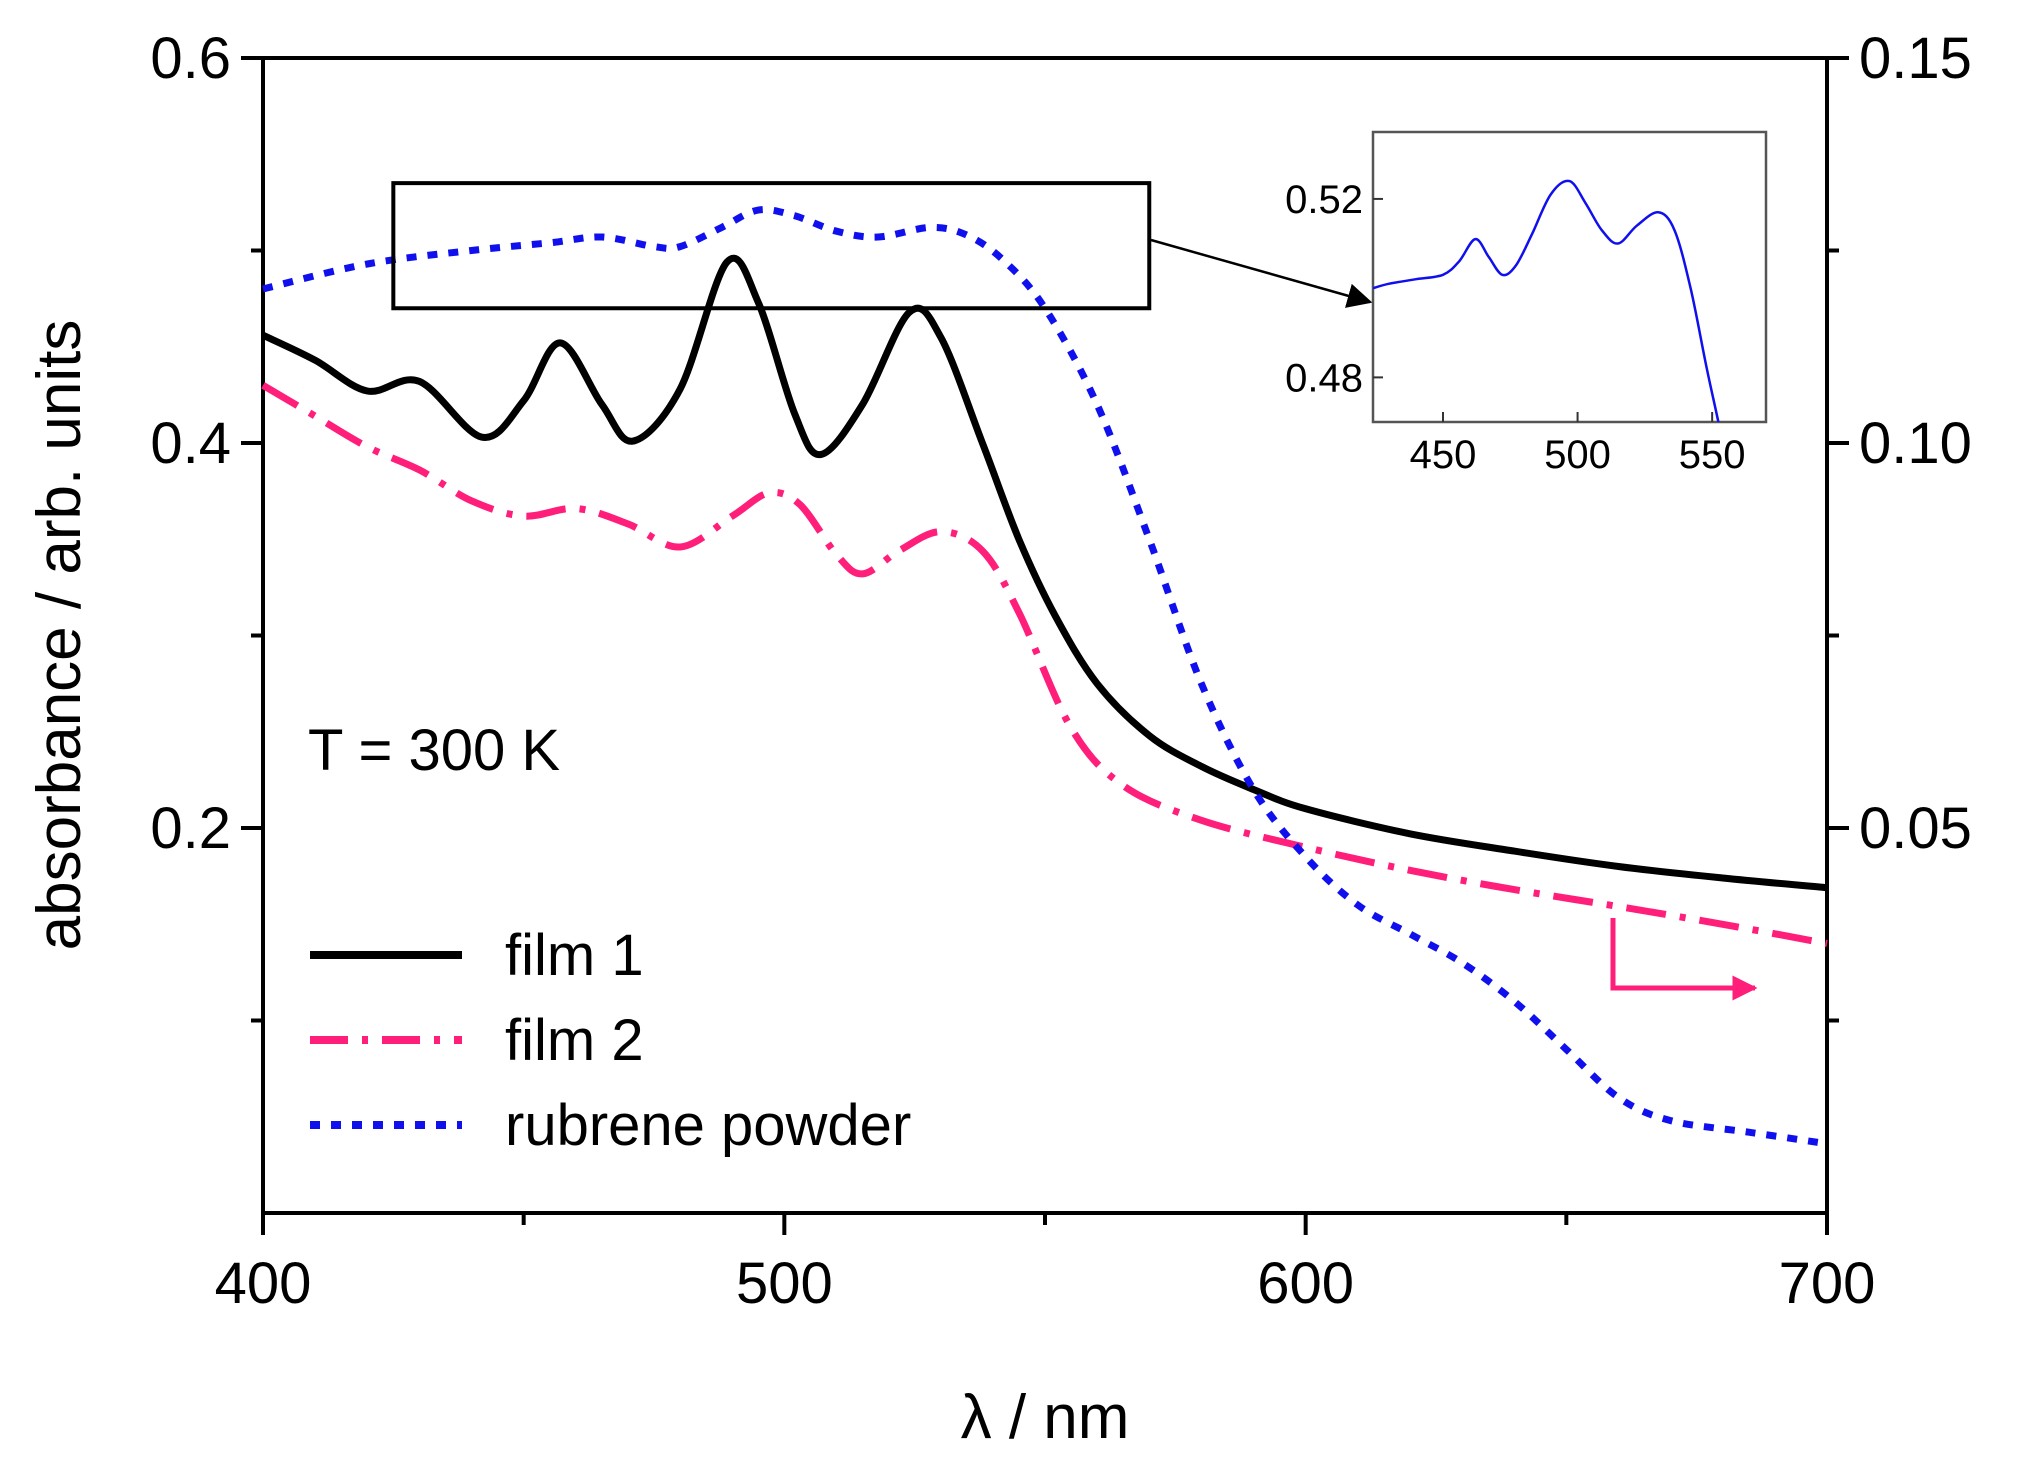  I want to click on x-tick-label: 600, so click(1305, 1283).